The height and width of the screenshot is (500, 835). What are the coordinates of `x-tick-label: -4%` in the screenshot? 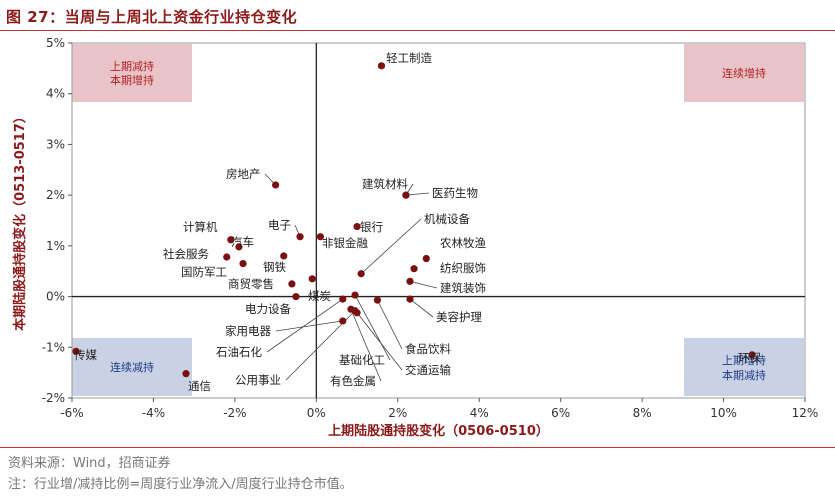 It's located at (153, 413).